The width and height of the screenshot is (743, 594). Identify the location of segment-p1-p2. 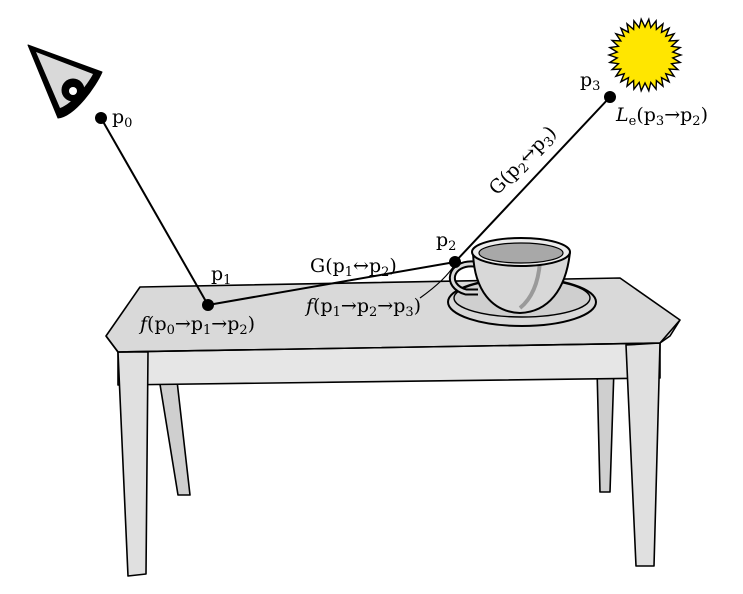
(331, 283).